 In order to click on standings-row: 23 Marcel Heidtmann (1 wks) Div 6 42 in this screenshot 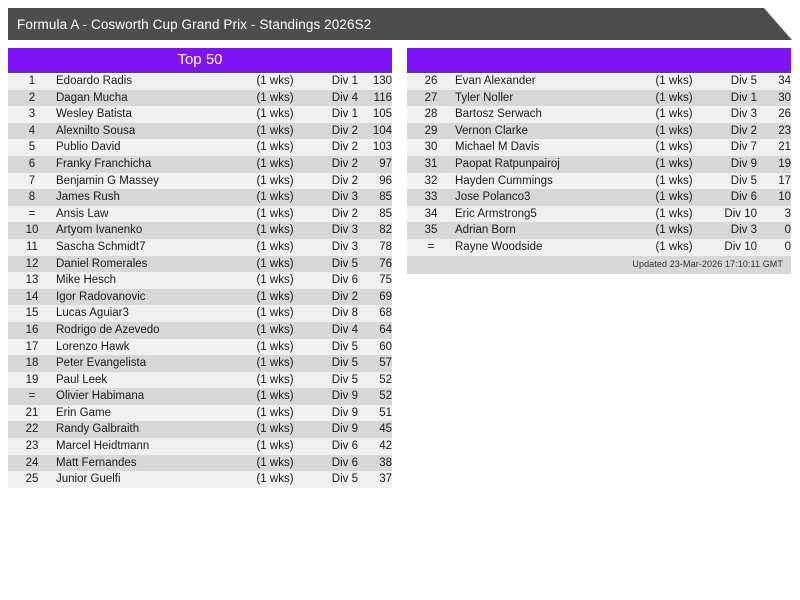, I will do `click(200, 446)`.